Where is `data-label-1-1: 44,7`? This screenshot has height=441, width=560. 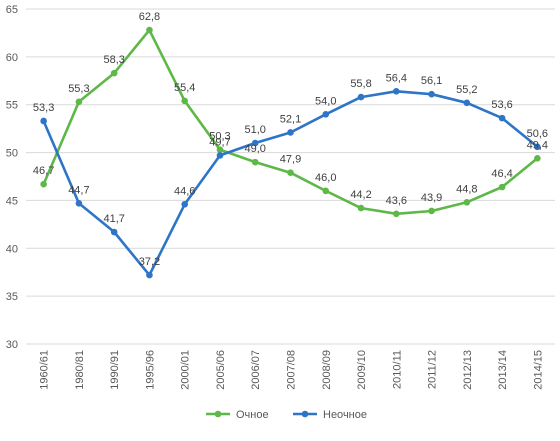 data-label-1-1: 44,7 is located at coordinates (78, 190).